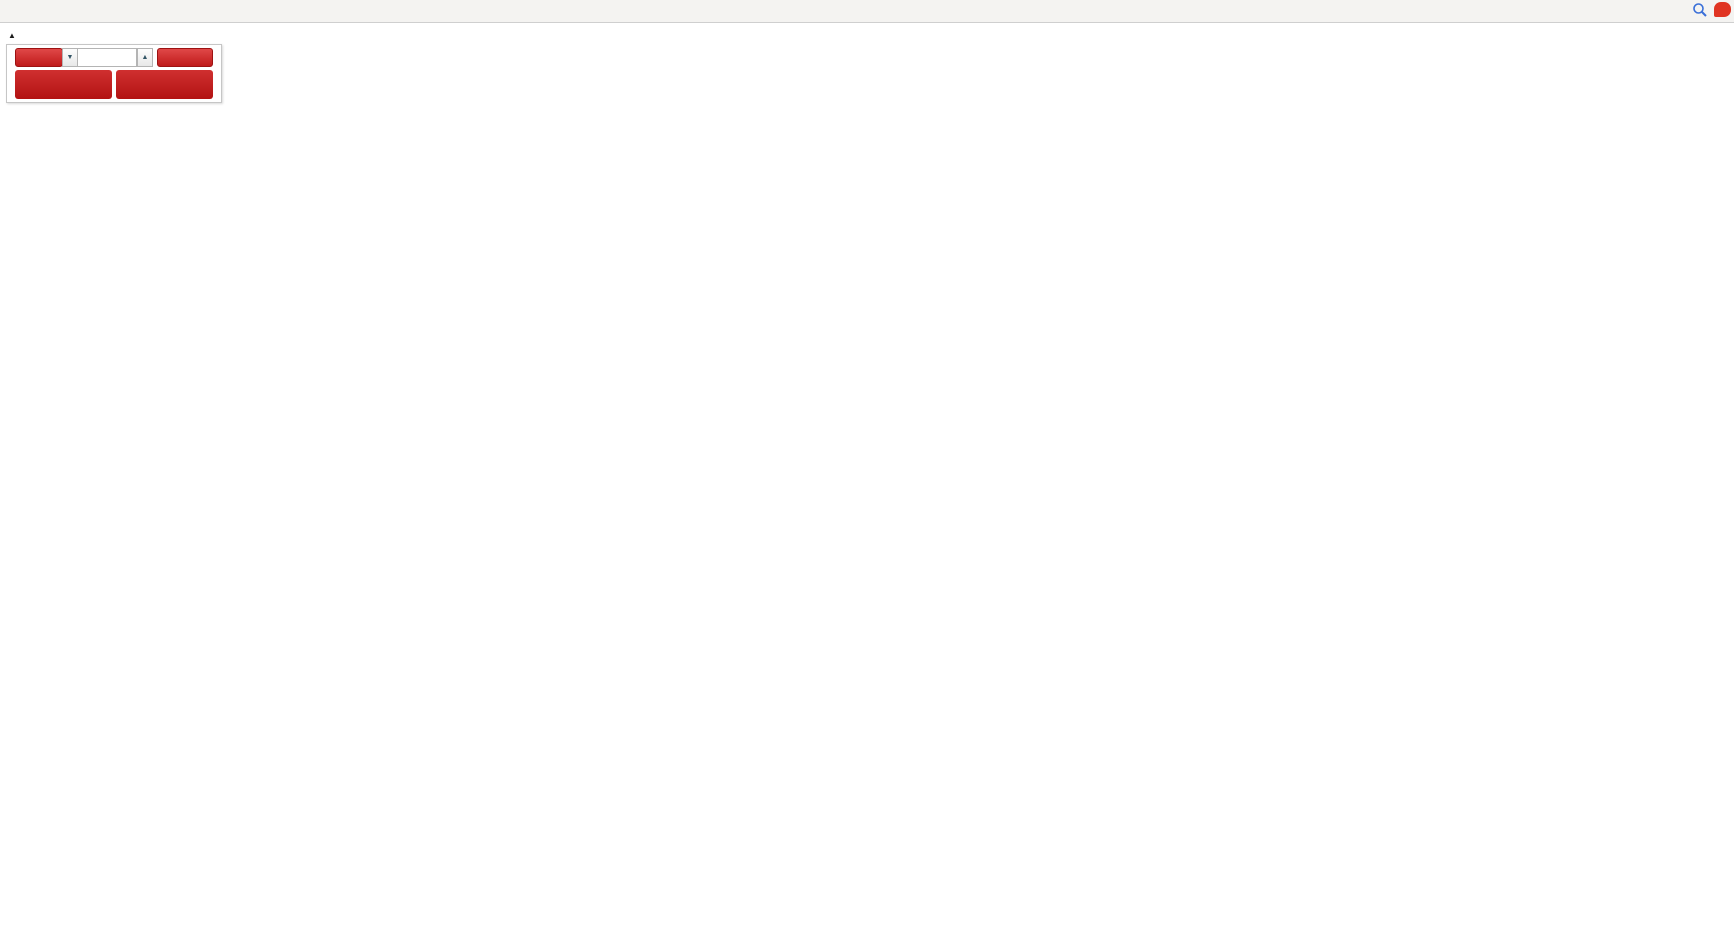 This screenshot has width=1734, height=942. What do you see at coordinates (12, 35) in the screenshot?
I see `collapse-icon: ▲` at bounding box center [12, 35].